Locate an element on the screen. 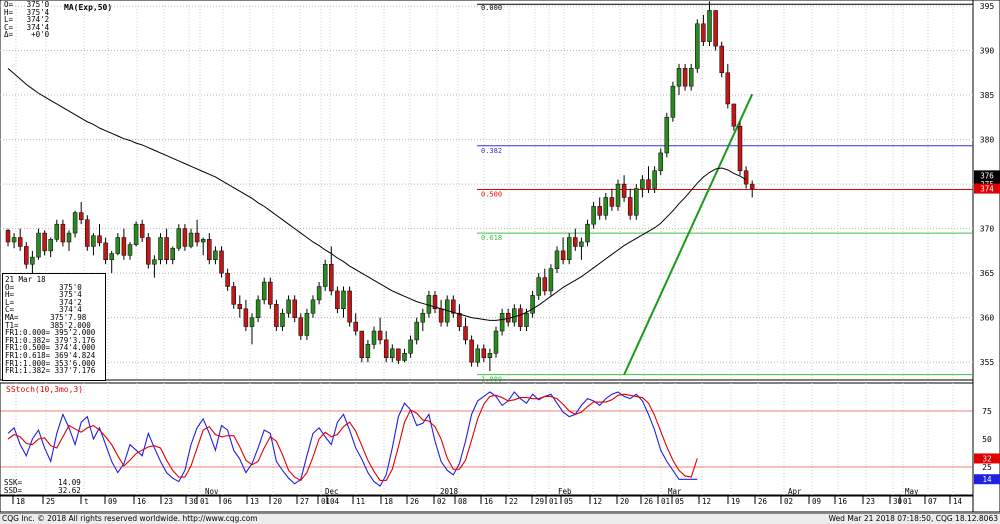 This screenshot has height=524, width=1000. stoch-tick-label: 75 is located at coordinates (987, 411).